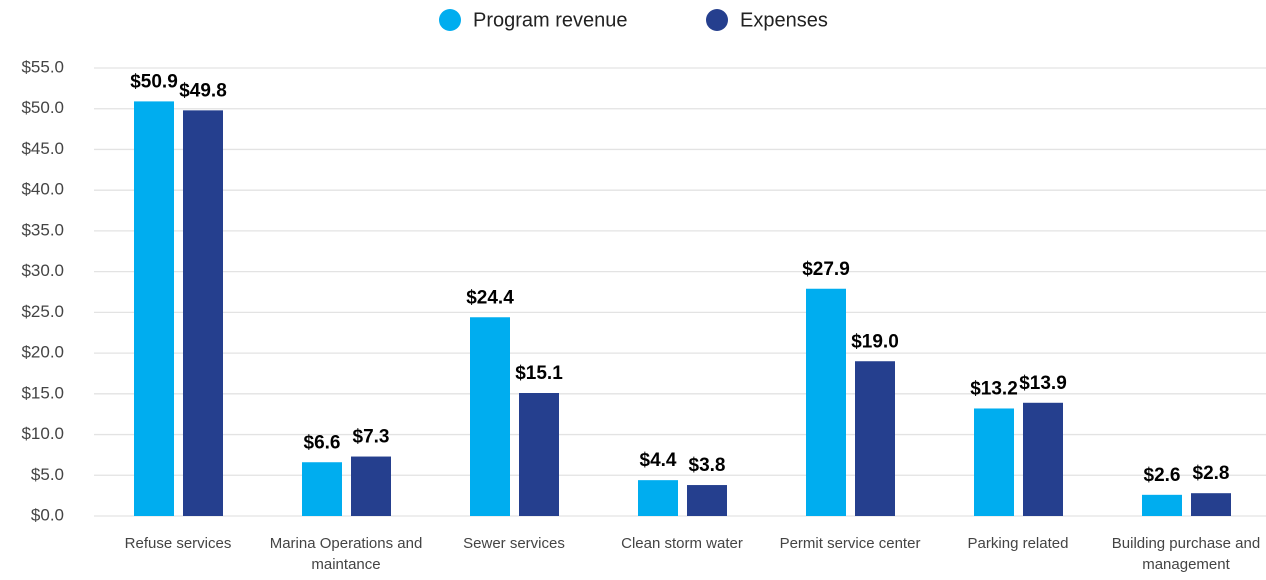  I want to click on x-tick-label: Building purchase and management, so click(1186, 554).